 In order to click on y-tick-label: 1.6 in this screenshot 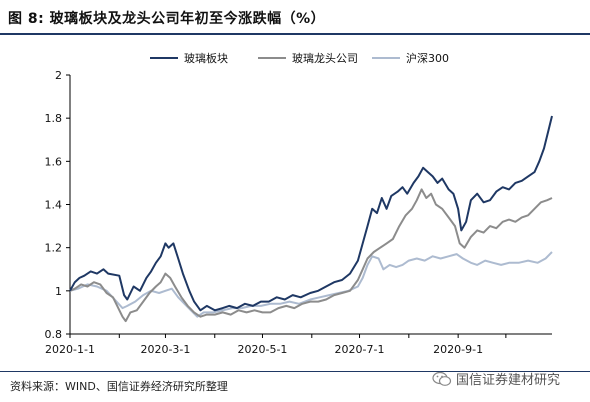, I will do `click(54, 161)`.